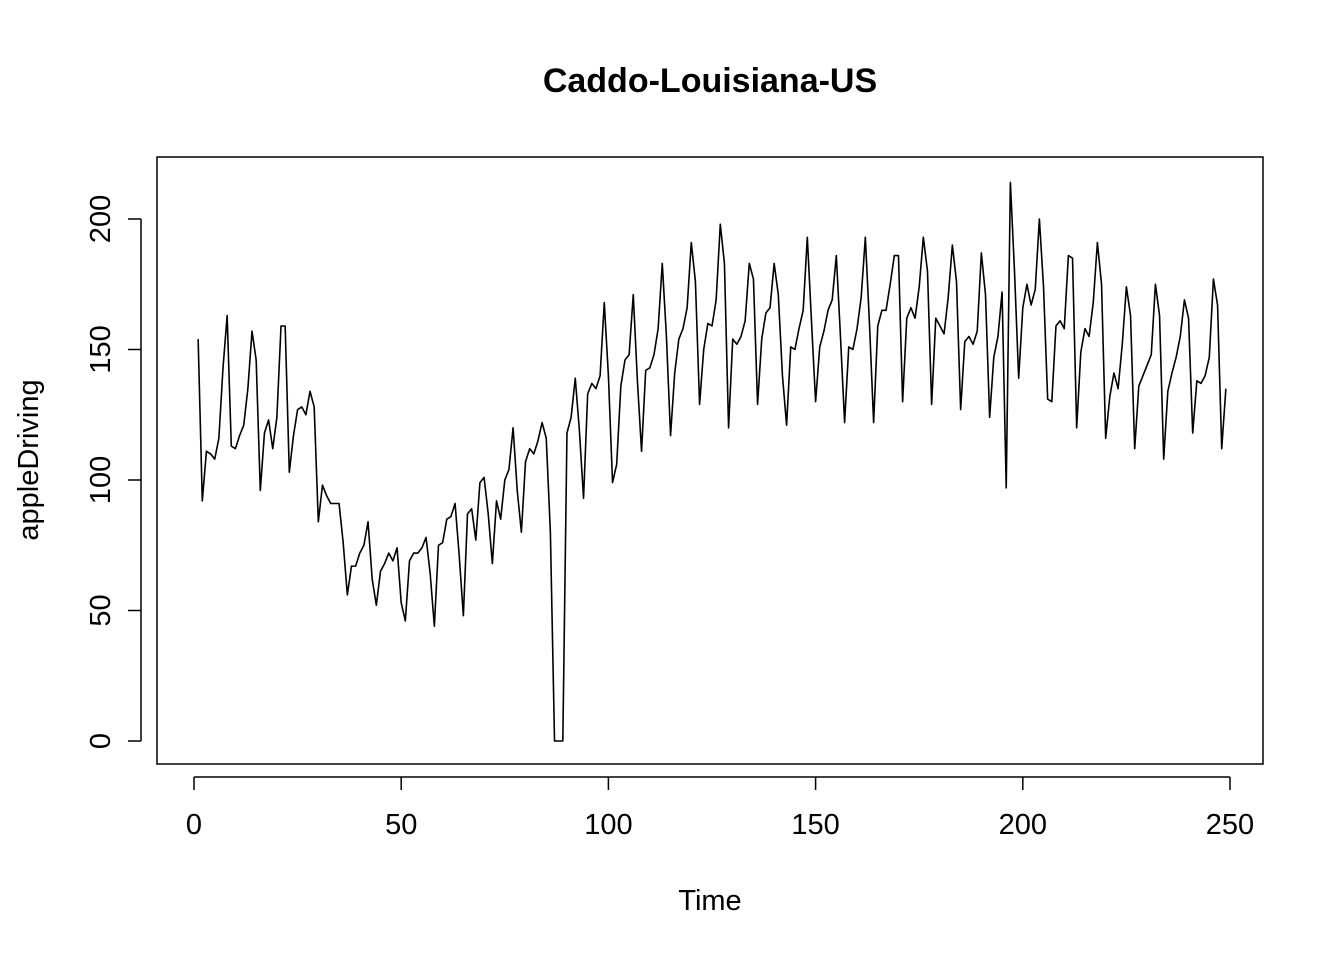 The height and width of the screenshot is (960, 1344). I want to click on y-tick-label: 100, so click(101, 480).